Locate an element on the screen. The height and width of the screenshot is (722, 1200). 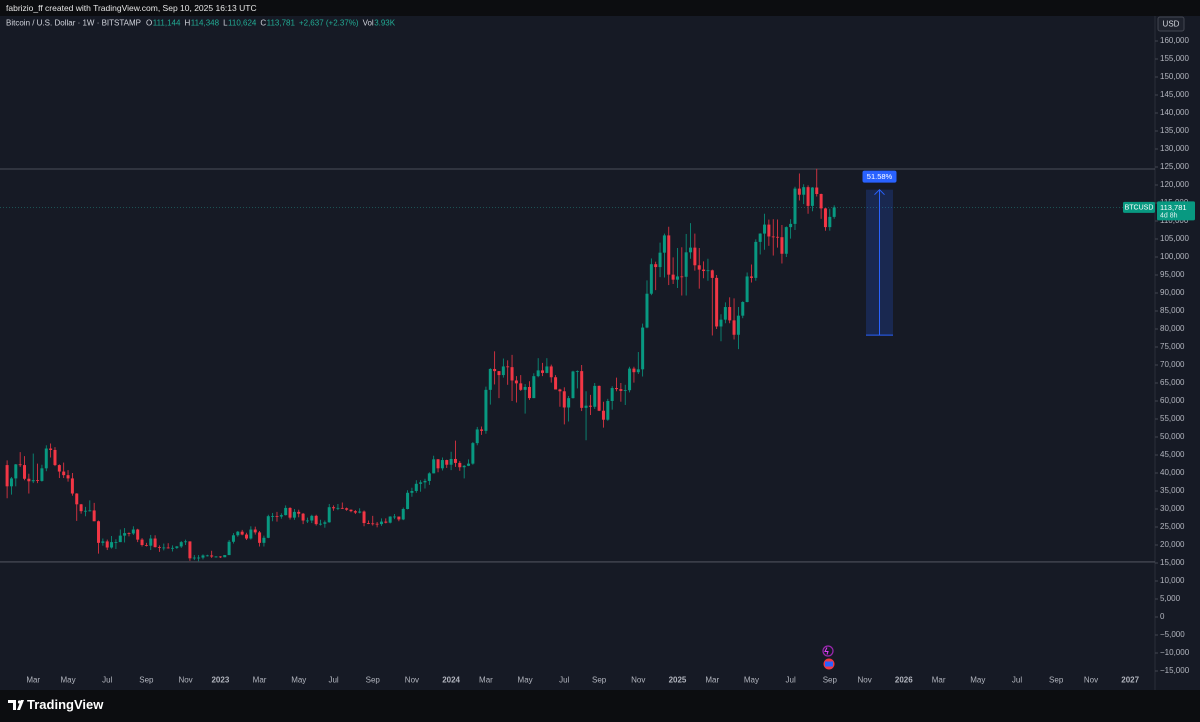
legend-stat-value: +2,637 (+2.37%) is located at coordinates (329, 23).